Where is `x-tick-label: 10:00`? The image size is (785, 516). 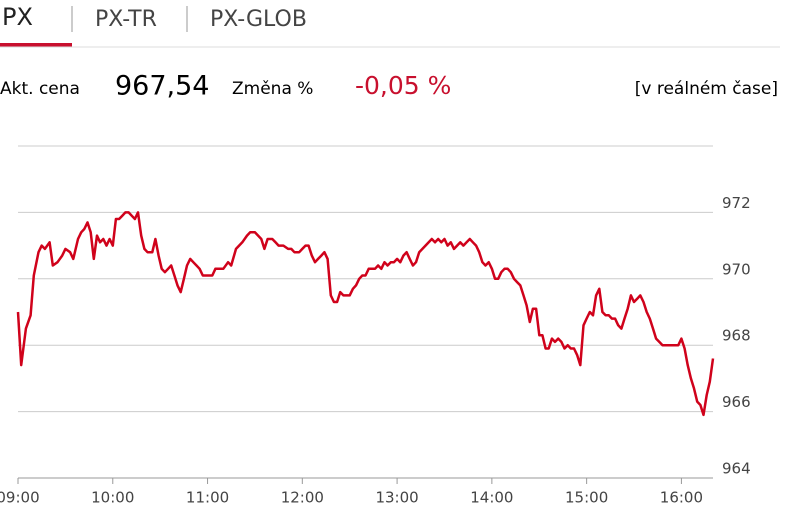
x-tick-label: 10:00 is located at coordinates (112, 498).